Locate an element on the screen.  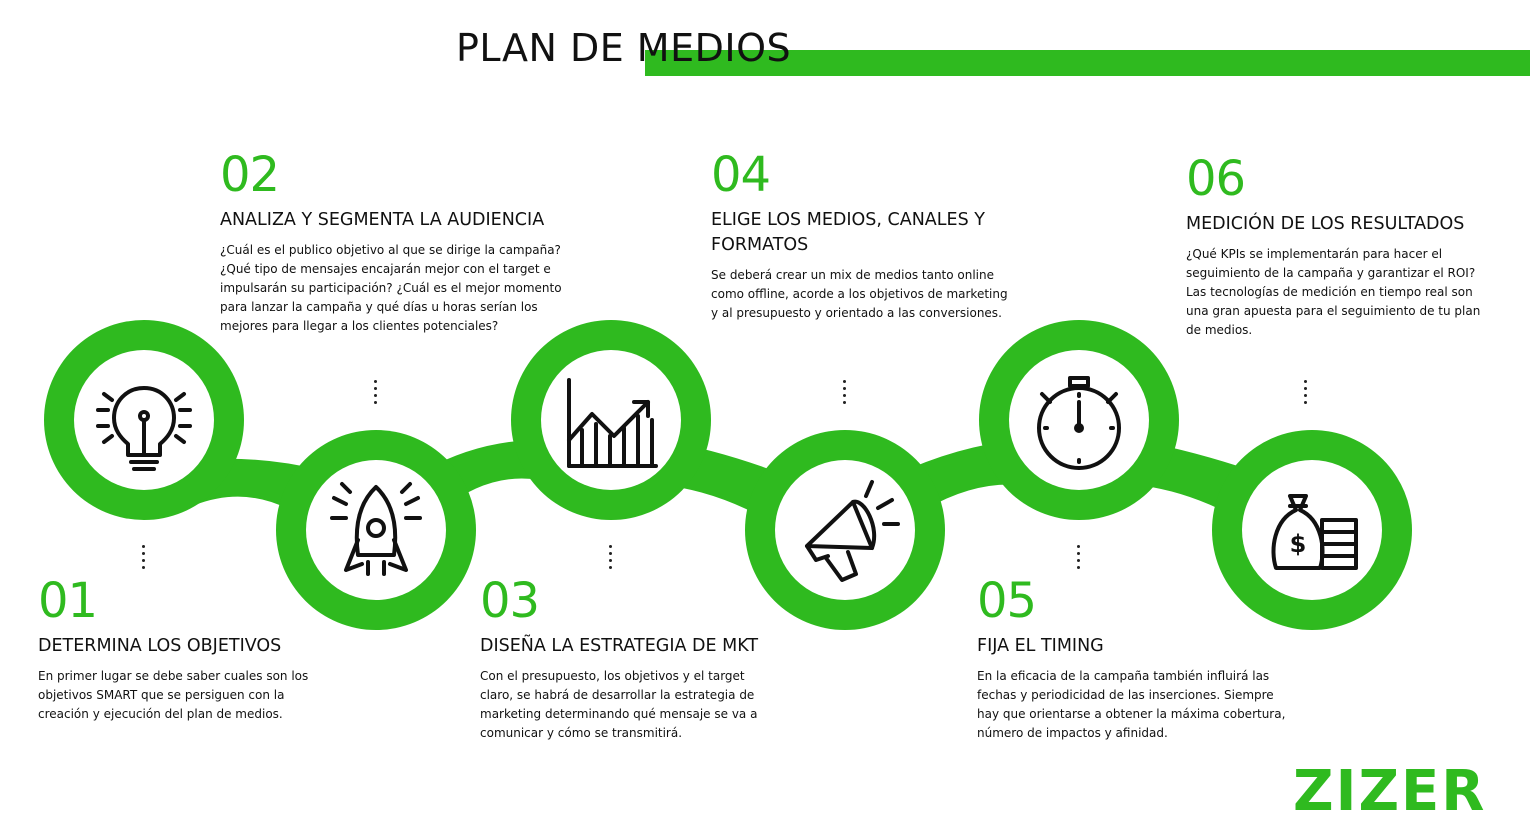
brand-logo: ZIZER is located at coordinates (1390, 791).